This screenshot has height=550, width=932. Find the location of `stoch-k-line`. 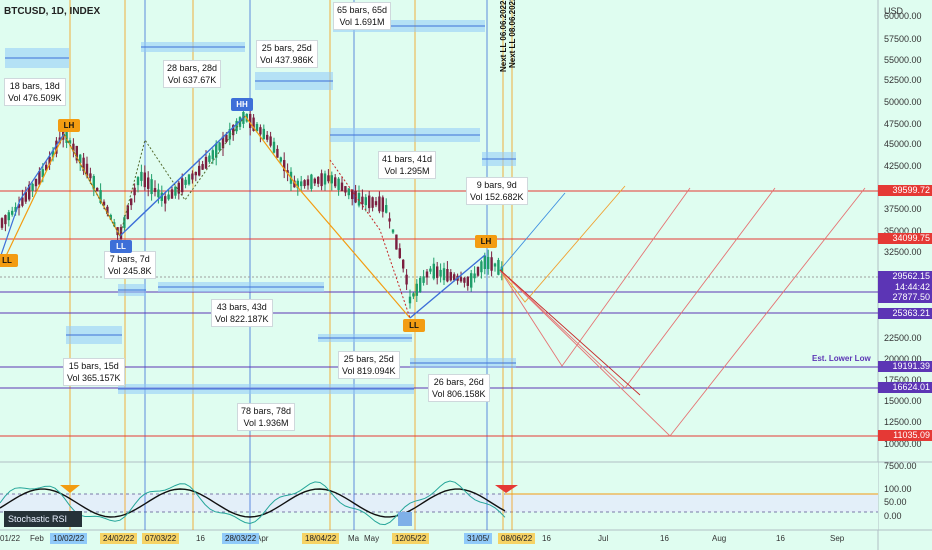

stoch-k-line is located at coordinates (253, 503).